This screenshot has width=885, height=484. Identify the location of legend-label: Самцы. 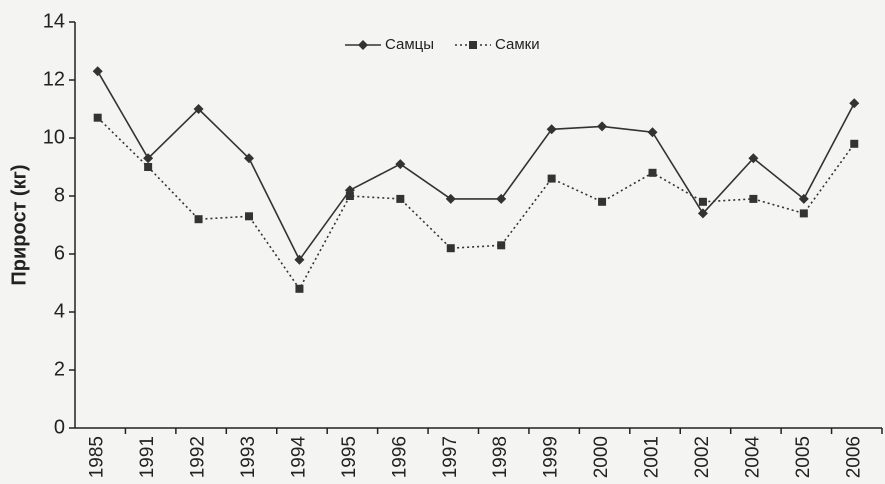
(409, 44).